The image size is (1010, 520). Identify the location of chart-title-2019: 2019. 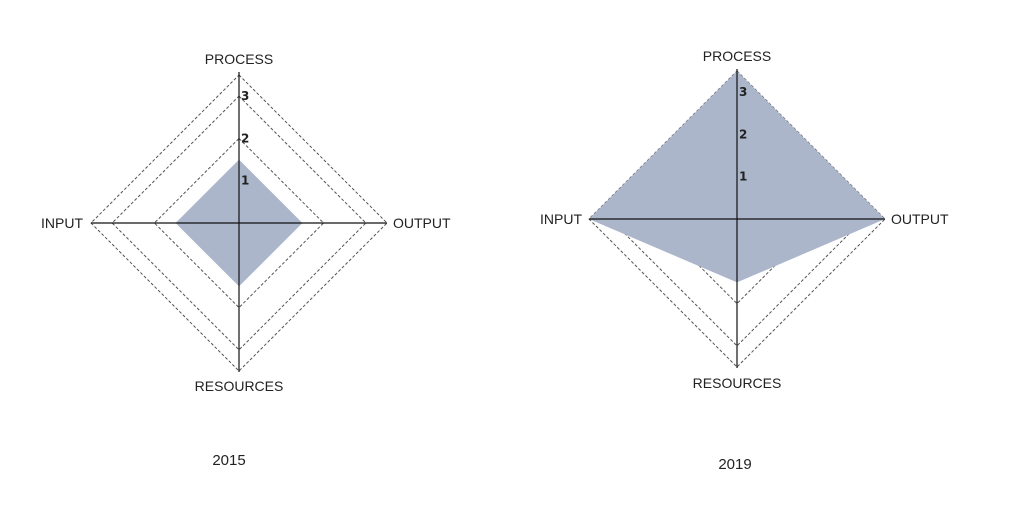
(734, 464).